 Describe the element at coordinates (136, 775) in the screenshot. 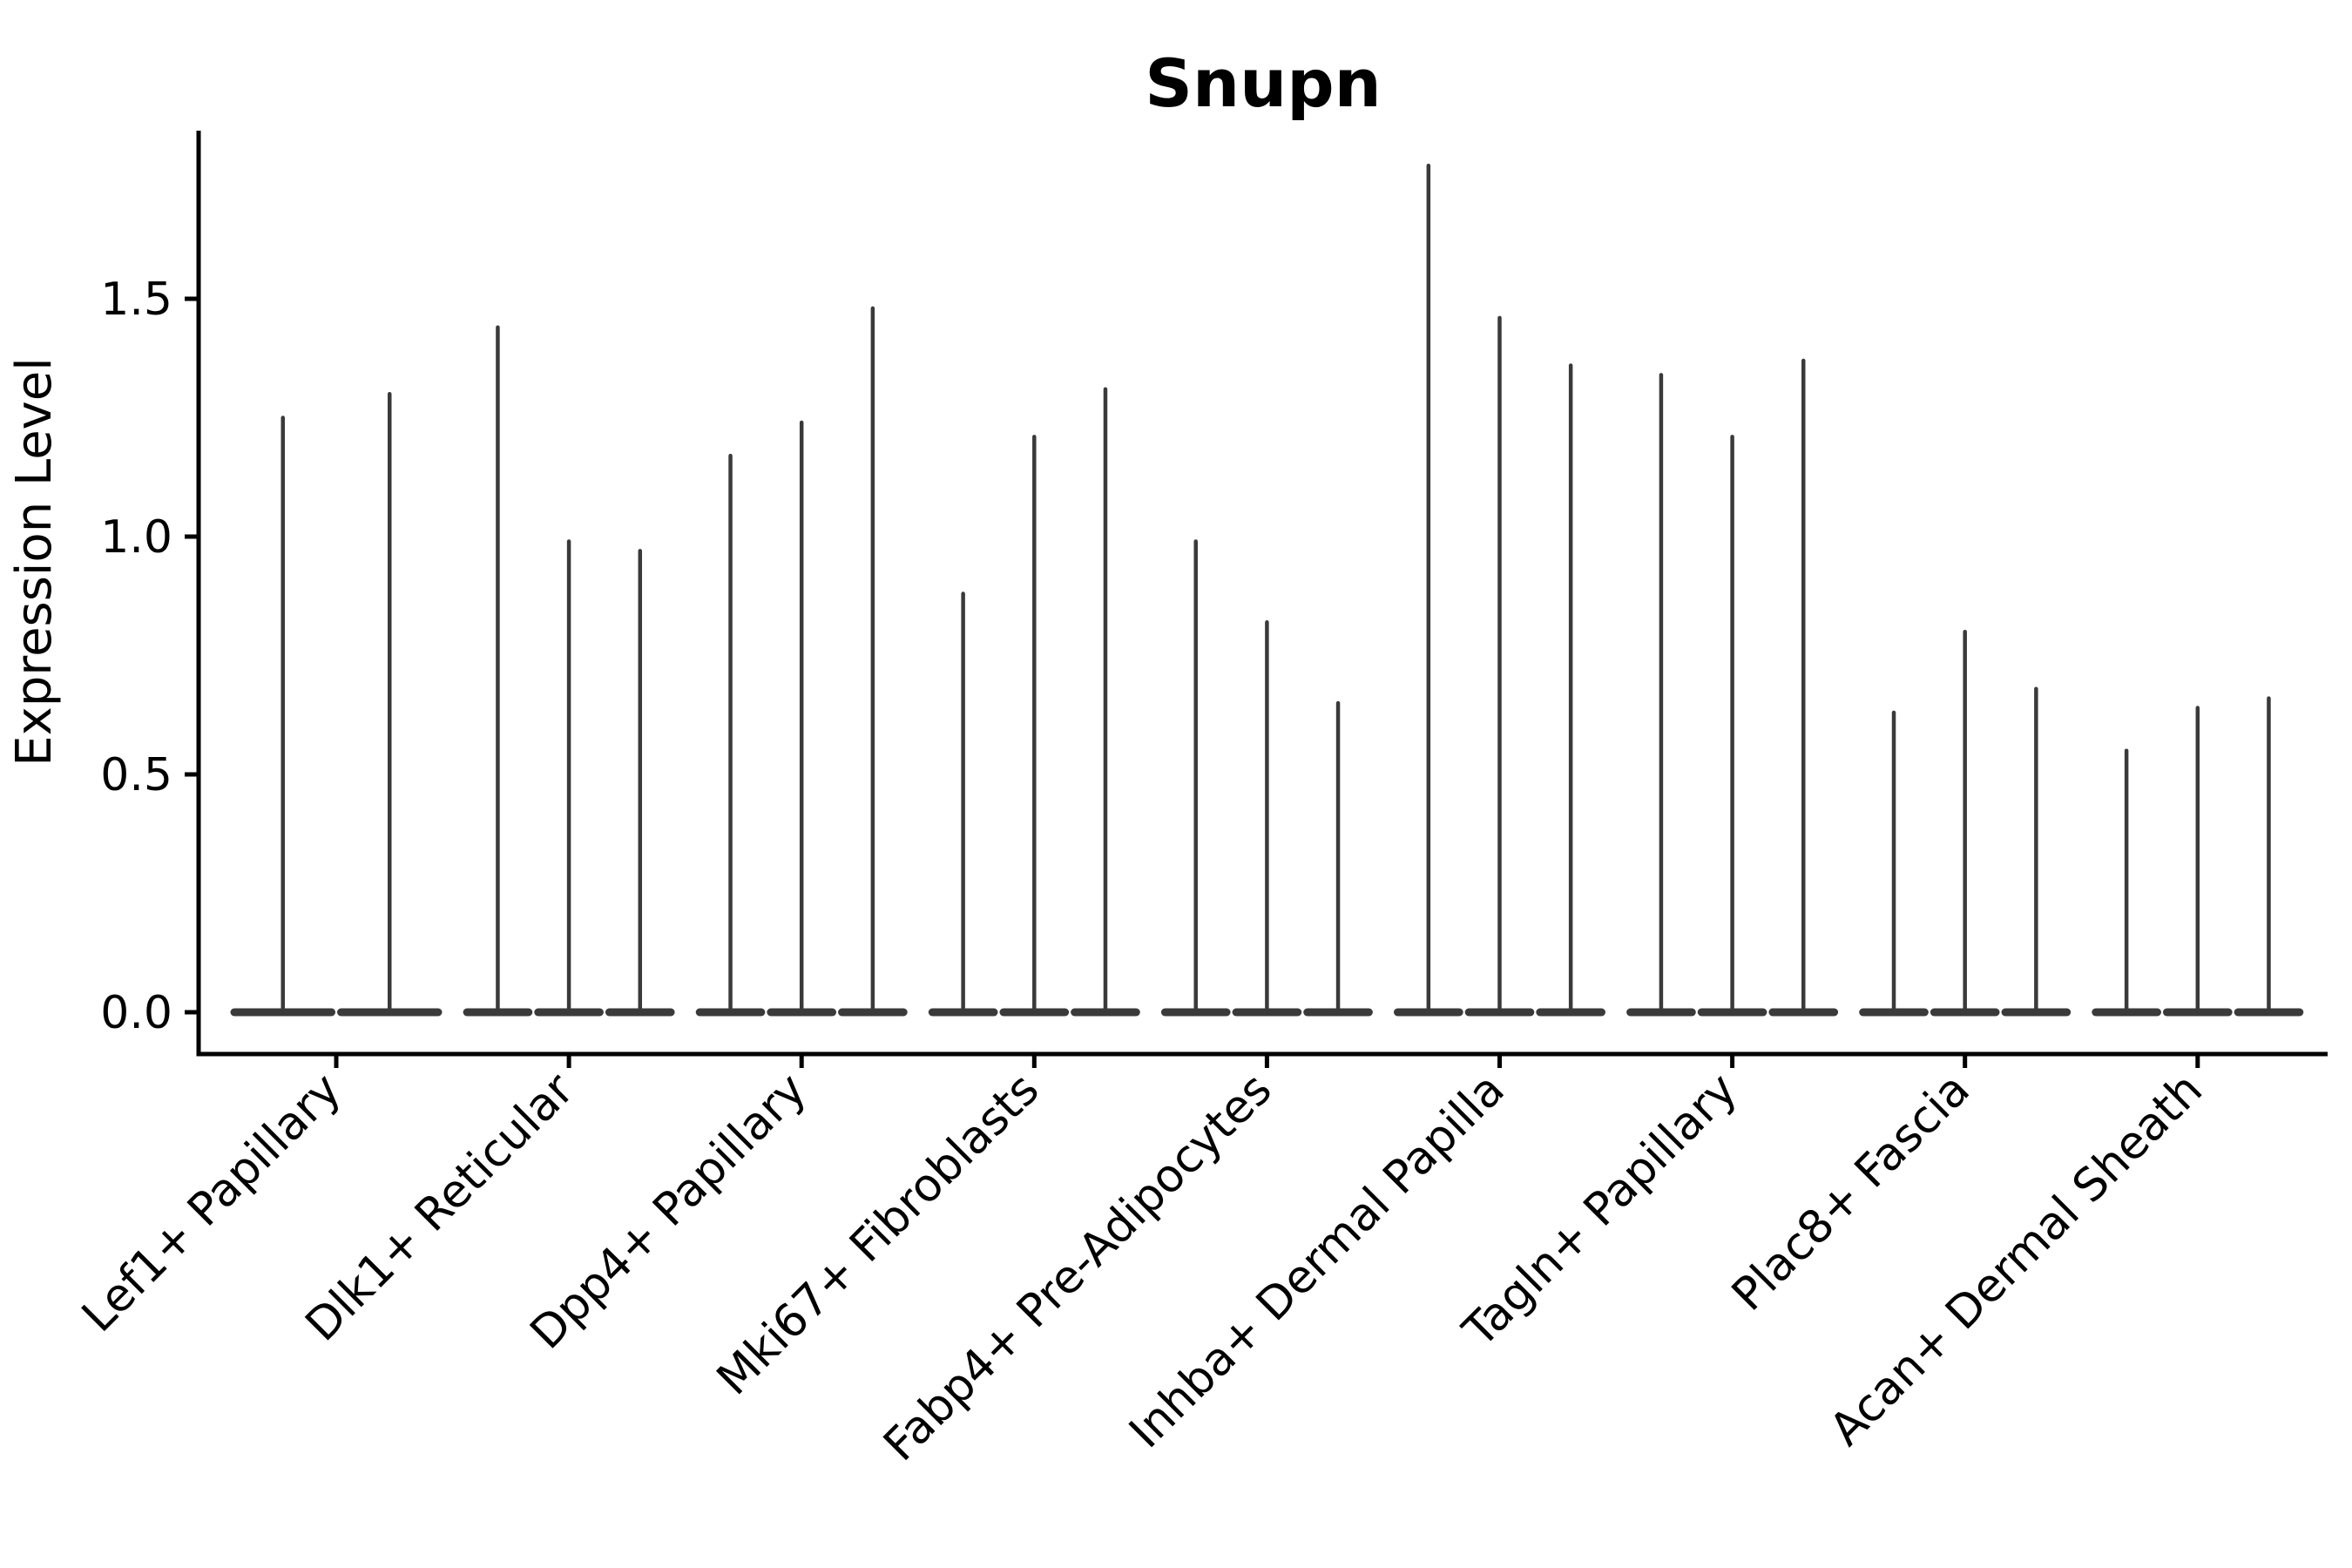

I see `y-tick-label: 0.5` at that location.